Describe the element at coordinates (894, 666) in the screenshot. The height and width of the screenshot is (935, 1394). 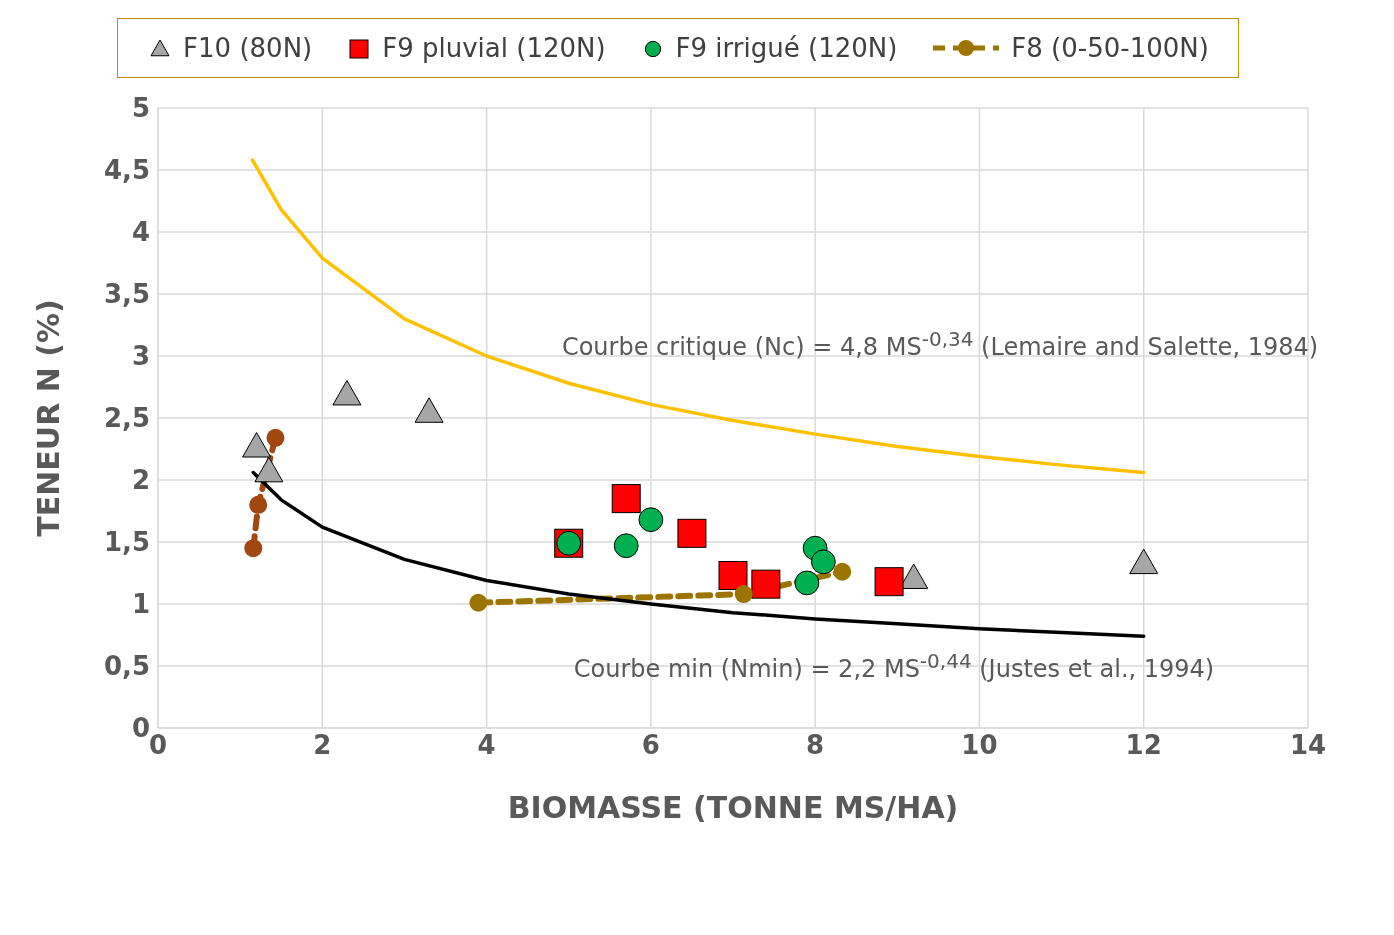
I see `annotation: Courbe min (Nmin) = 2,2 MS$^{-0,44}$ (Justes et al., 1994)` at that location.